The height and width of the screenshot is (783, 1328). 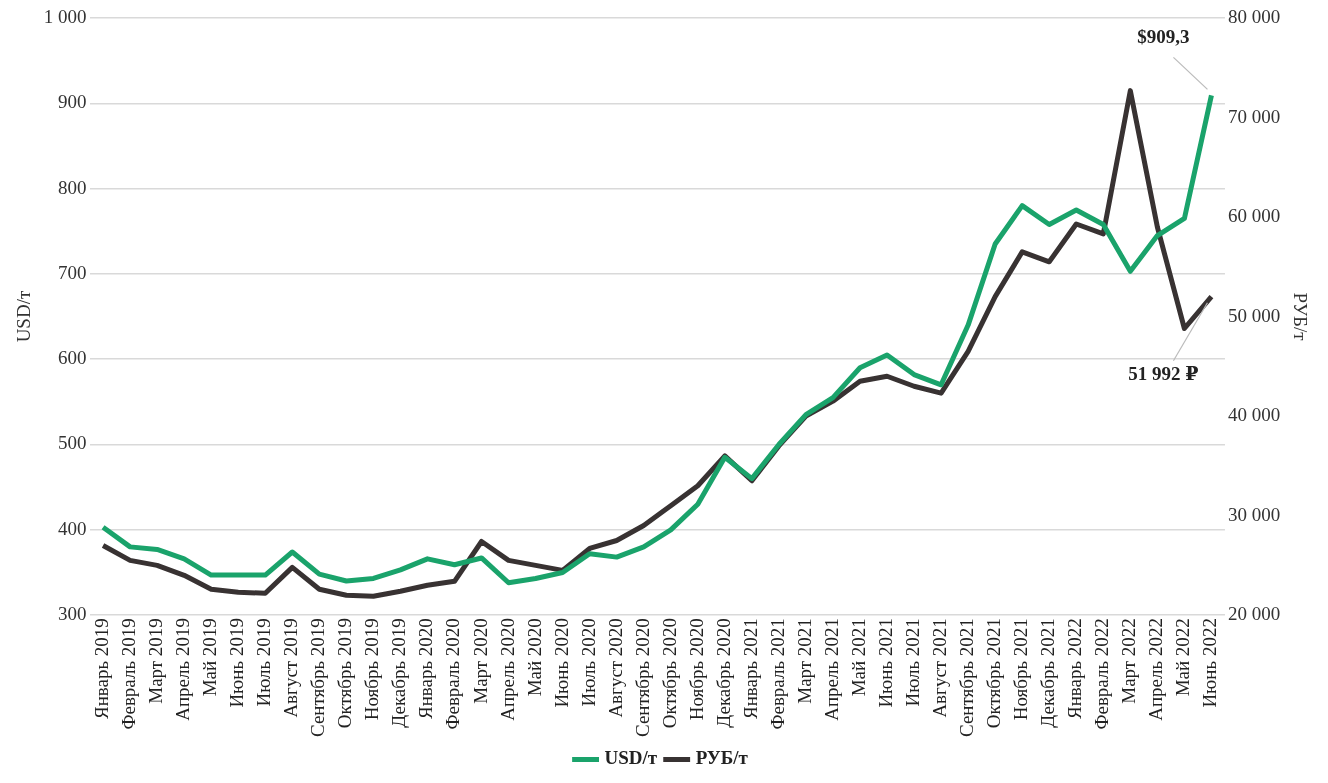 I want to click on x-tick-label: Май 2019, so click(x=210, y=657).